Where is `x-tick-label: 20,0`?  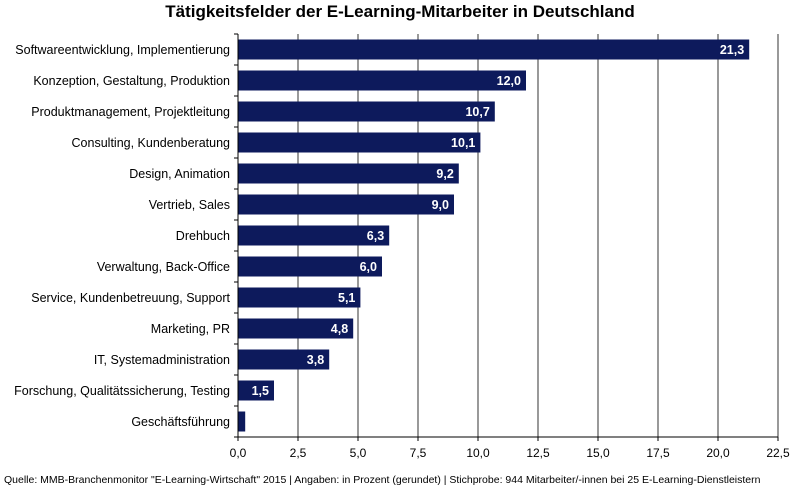
x-tick-label: 20,0 is located at coordinates (718, 453).